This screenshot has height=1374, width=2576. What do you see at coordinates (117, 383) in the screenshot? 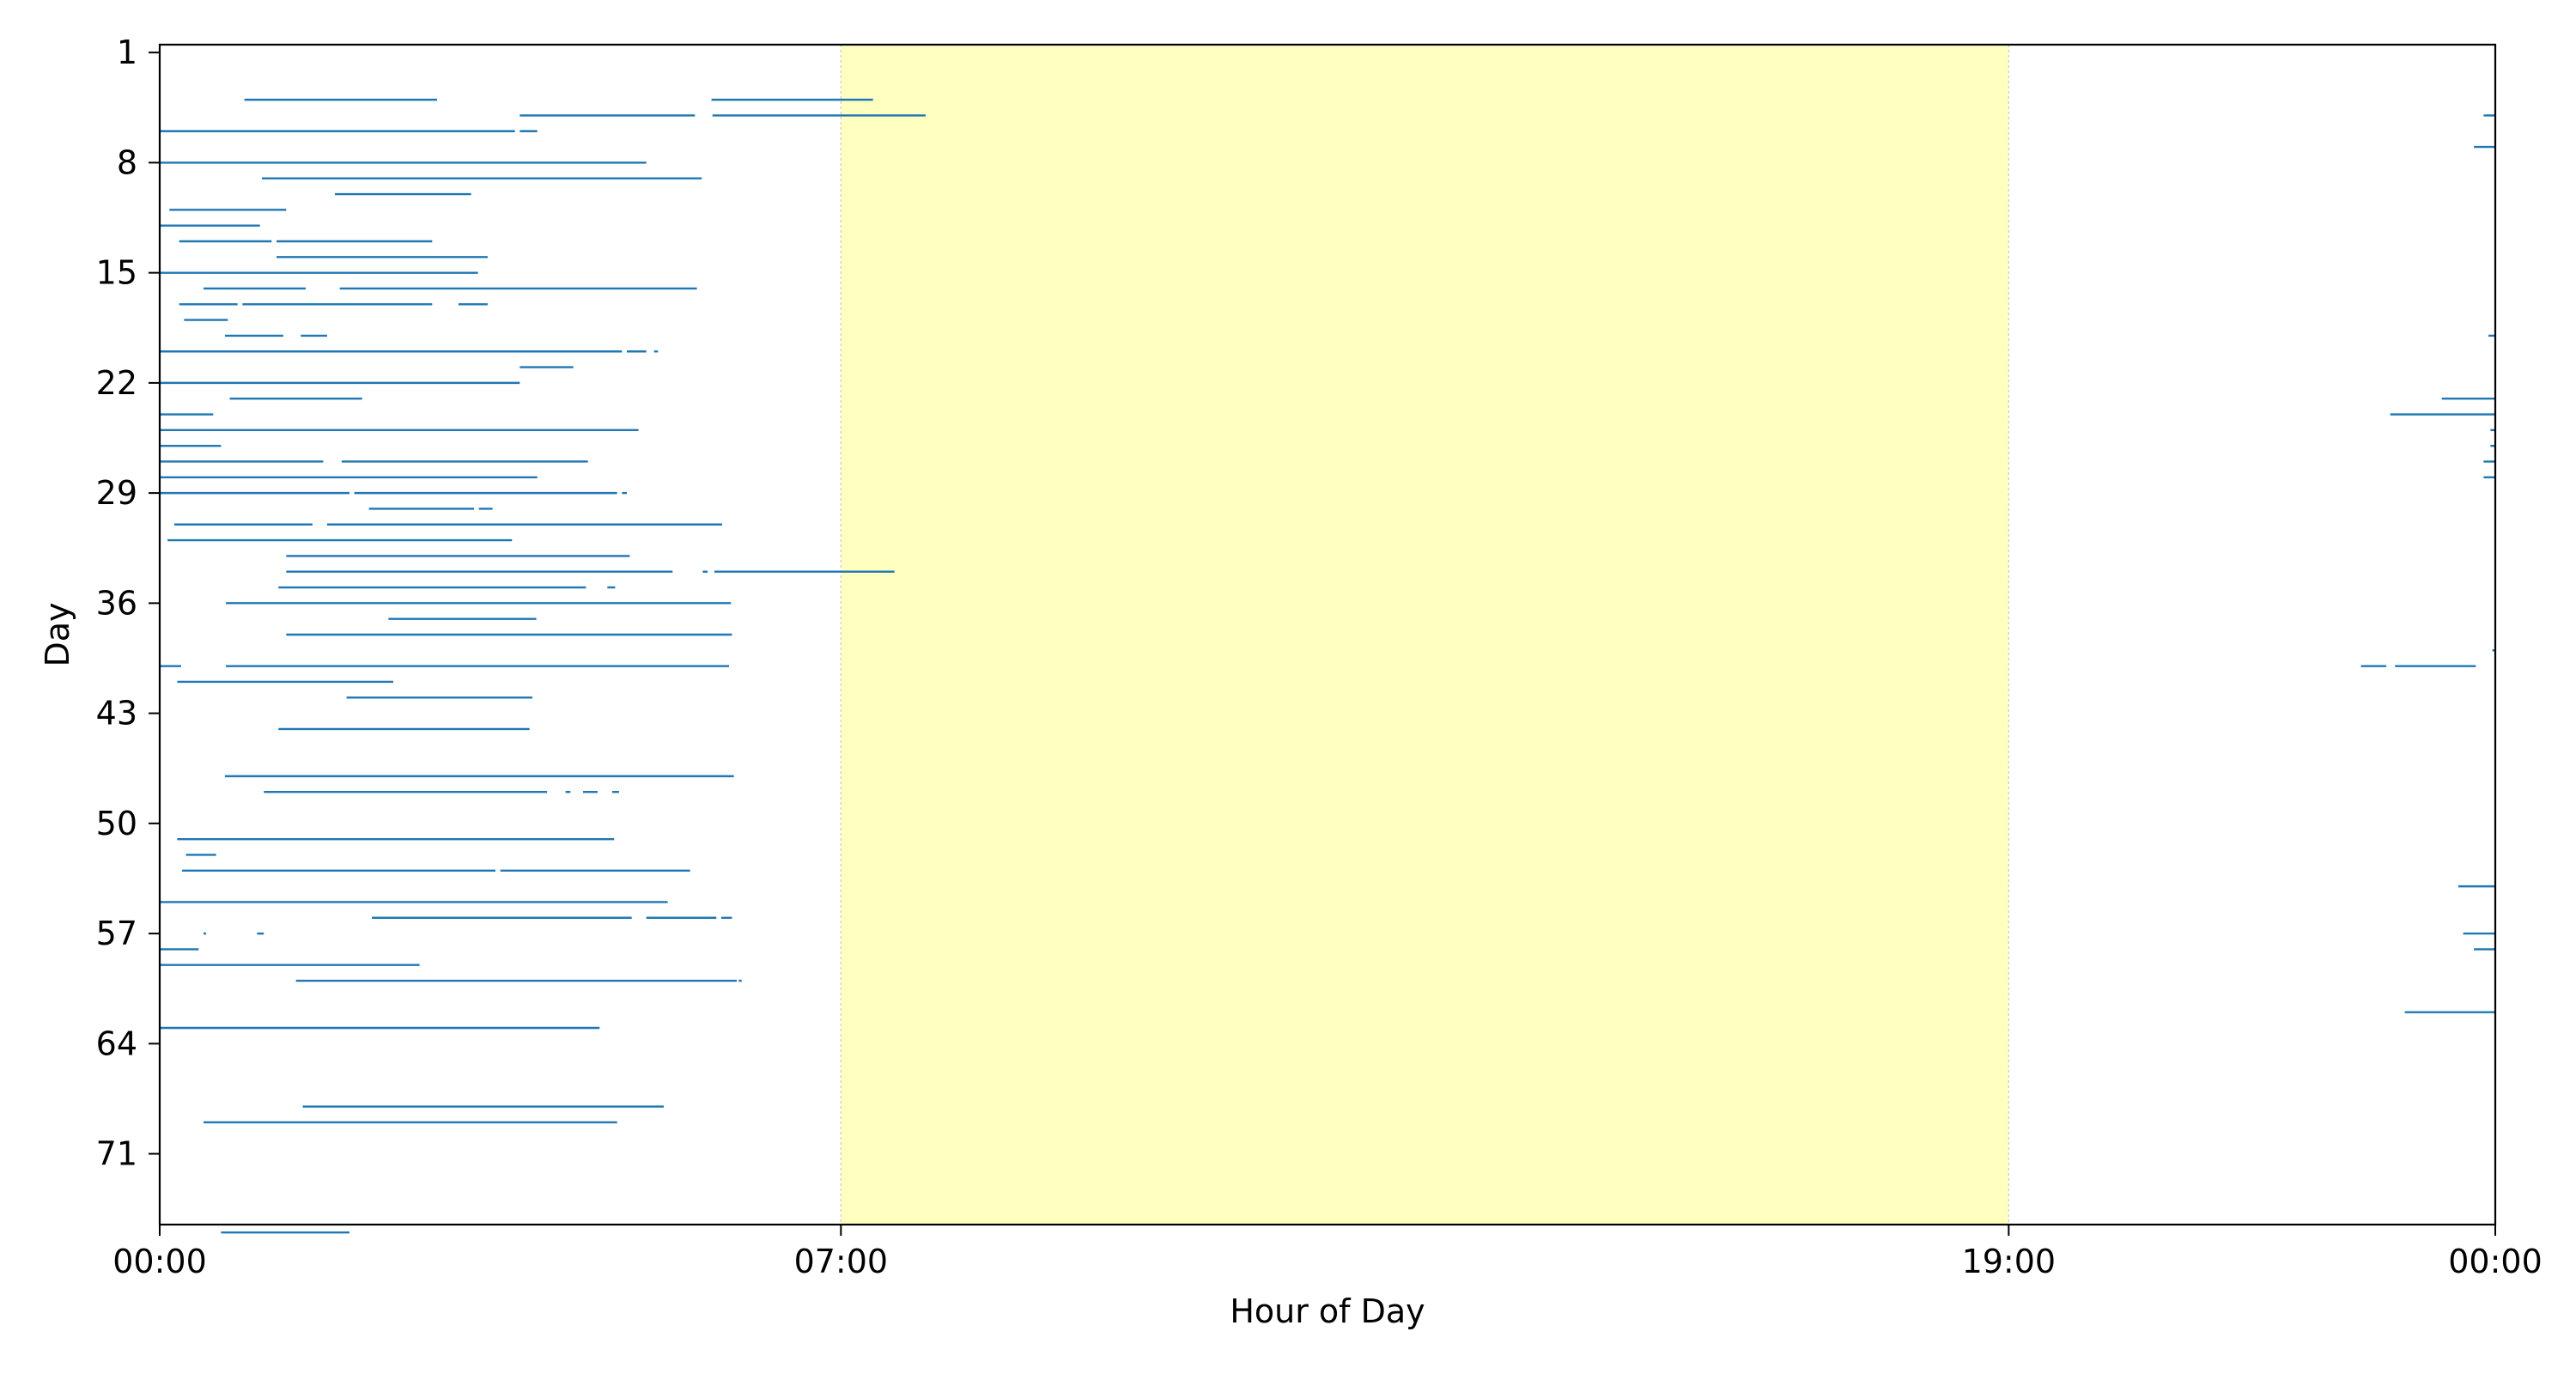
I see `y-tick-label: 22` at bounding box center [117, 383].